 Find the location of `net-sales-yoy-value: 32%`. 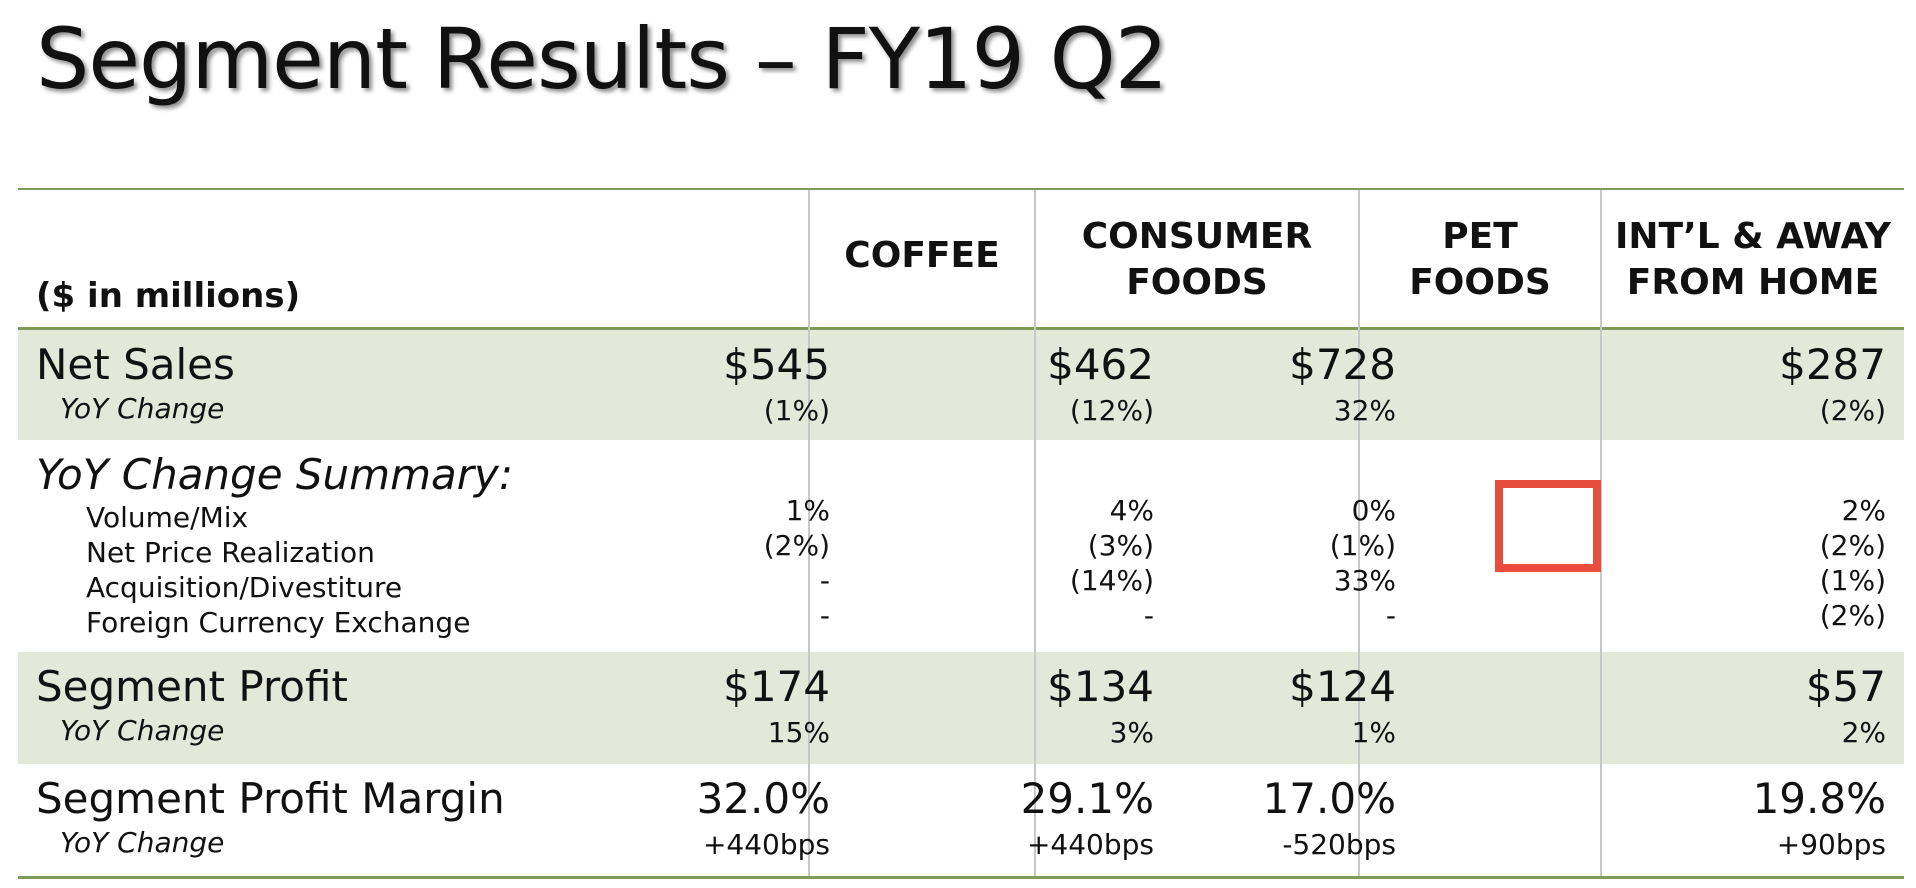

net-sales-yoy-value: 32% is located at coordinates (1364, 410).